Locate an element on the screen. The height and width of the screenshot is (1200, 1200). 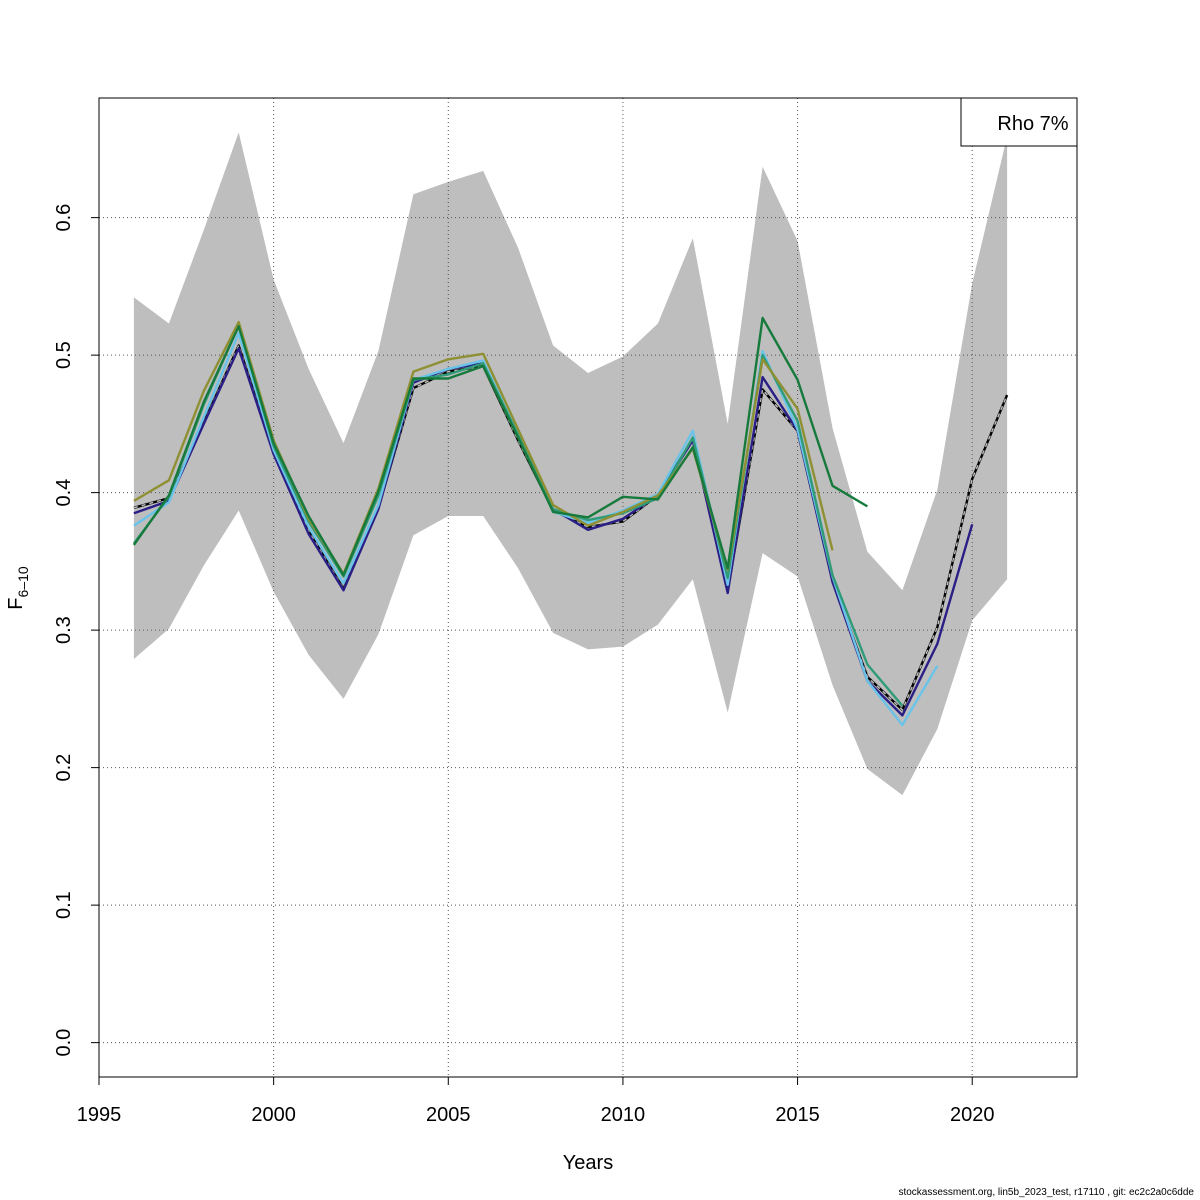
x-tick-label: 2010 is located at coordinates (623, 1115).